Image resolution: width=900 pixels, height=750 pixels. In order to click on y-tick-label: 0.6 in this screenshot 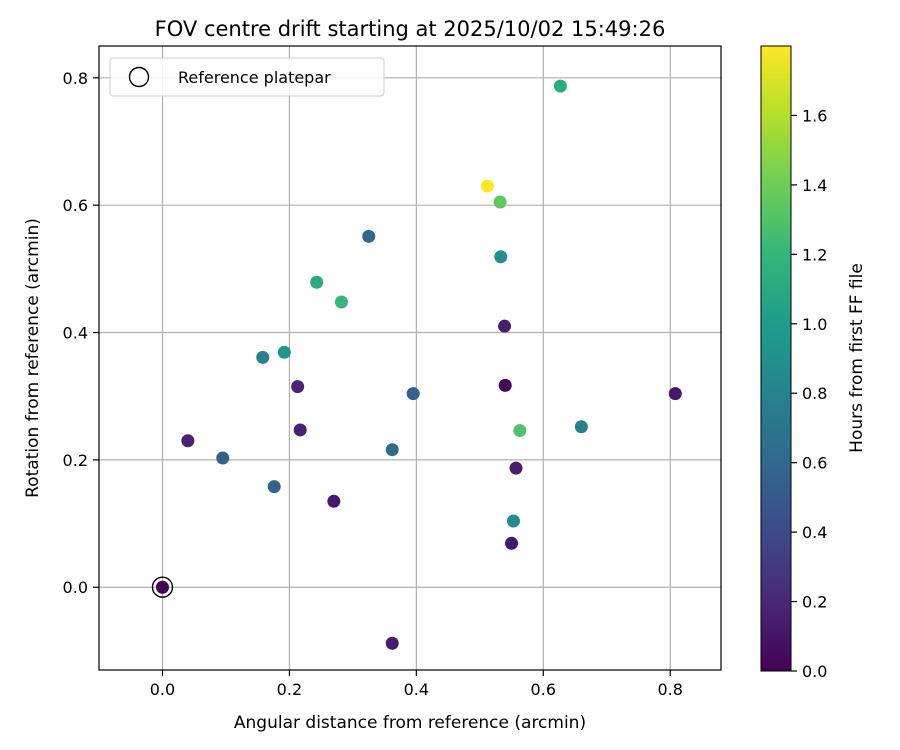, I will do `click(75, 205)`.